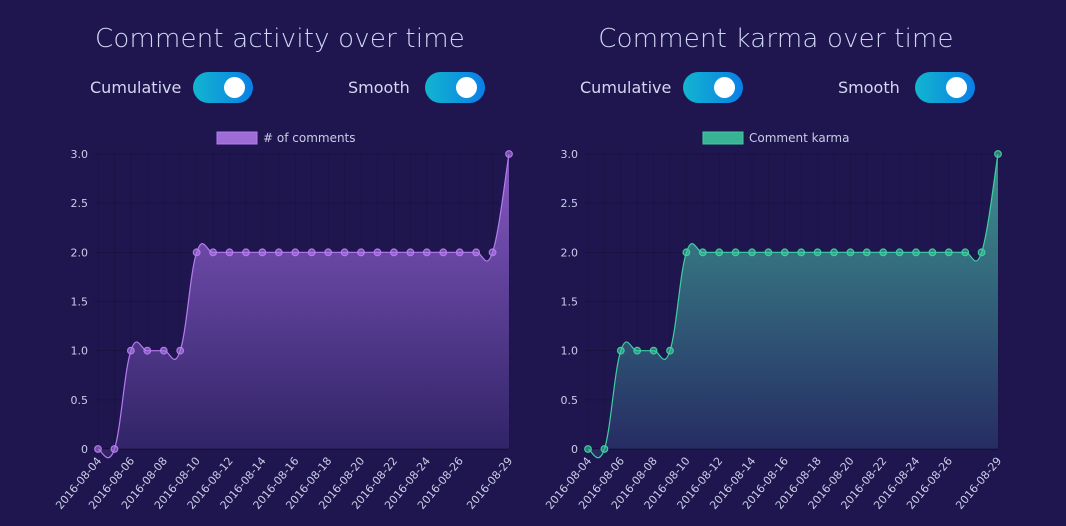  What do you see at coordinates (776, 39) in the screenshot?
I see `karma-chart-title: Comment karma over time` at bounding box center [776, 39].